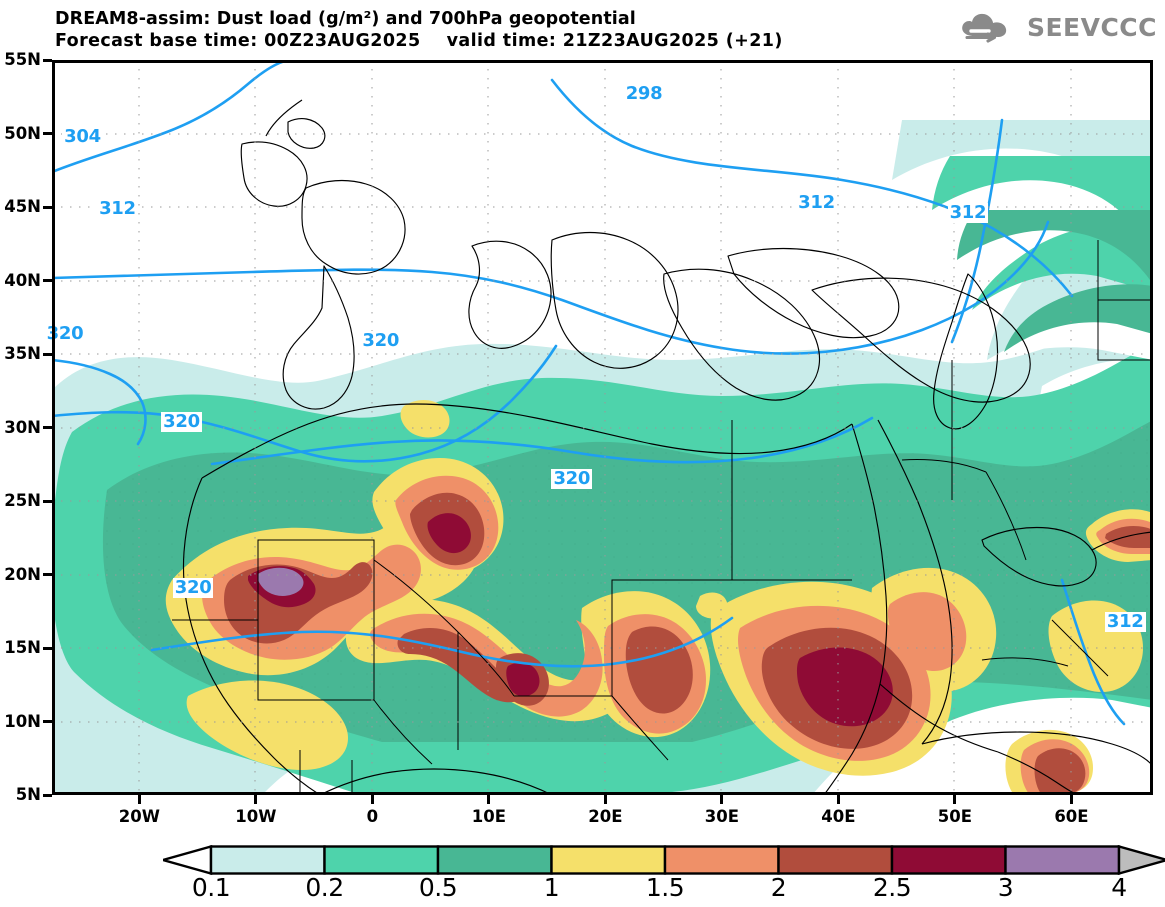 The height and width of the screenshot is (907, 1165). I want to click on latitude-label-55N: 55N, so click(22, 59).